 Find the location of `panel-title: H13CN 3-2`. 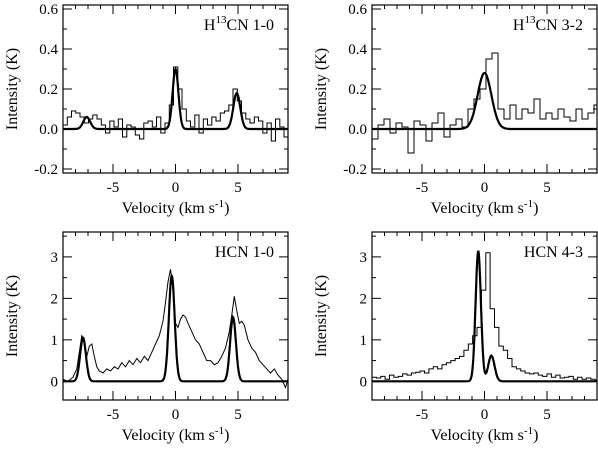

panel-title: H13CN 3-2 is located at coordinates (548, 24).